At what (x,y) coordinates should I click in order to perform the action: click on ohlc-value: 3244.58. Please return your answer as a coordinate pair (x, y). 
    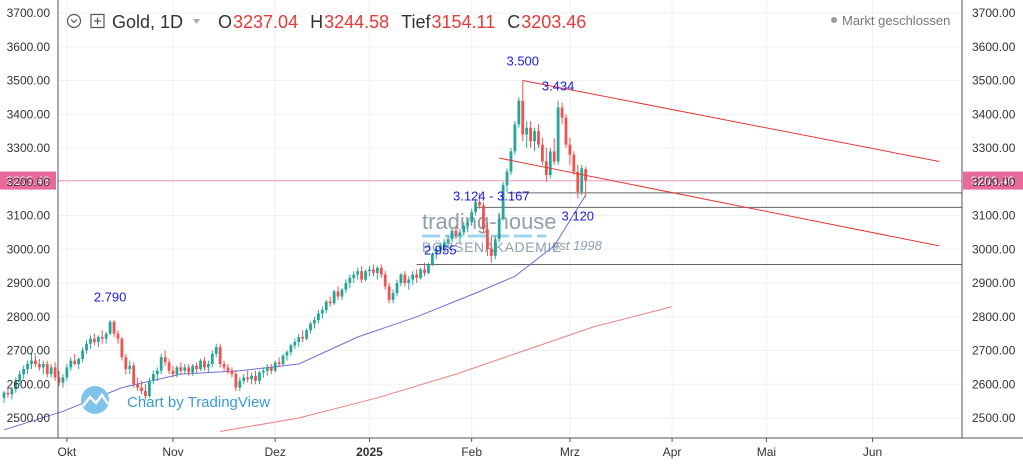
    Looking at the image, I should click on (356, 22).